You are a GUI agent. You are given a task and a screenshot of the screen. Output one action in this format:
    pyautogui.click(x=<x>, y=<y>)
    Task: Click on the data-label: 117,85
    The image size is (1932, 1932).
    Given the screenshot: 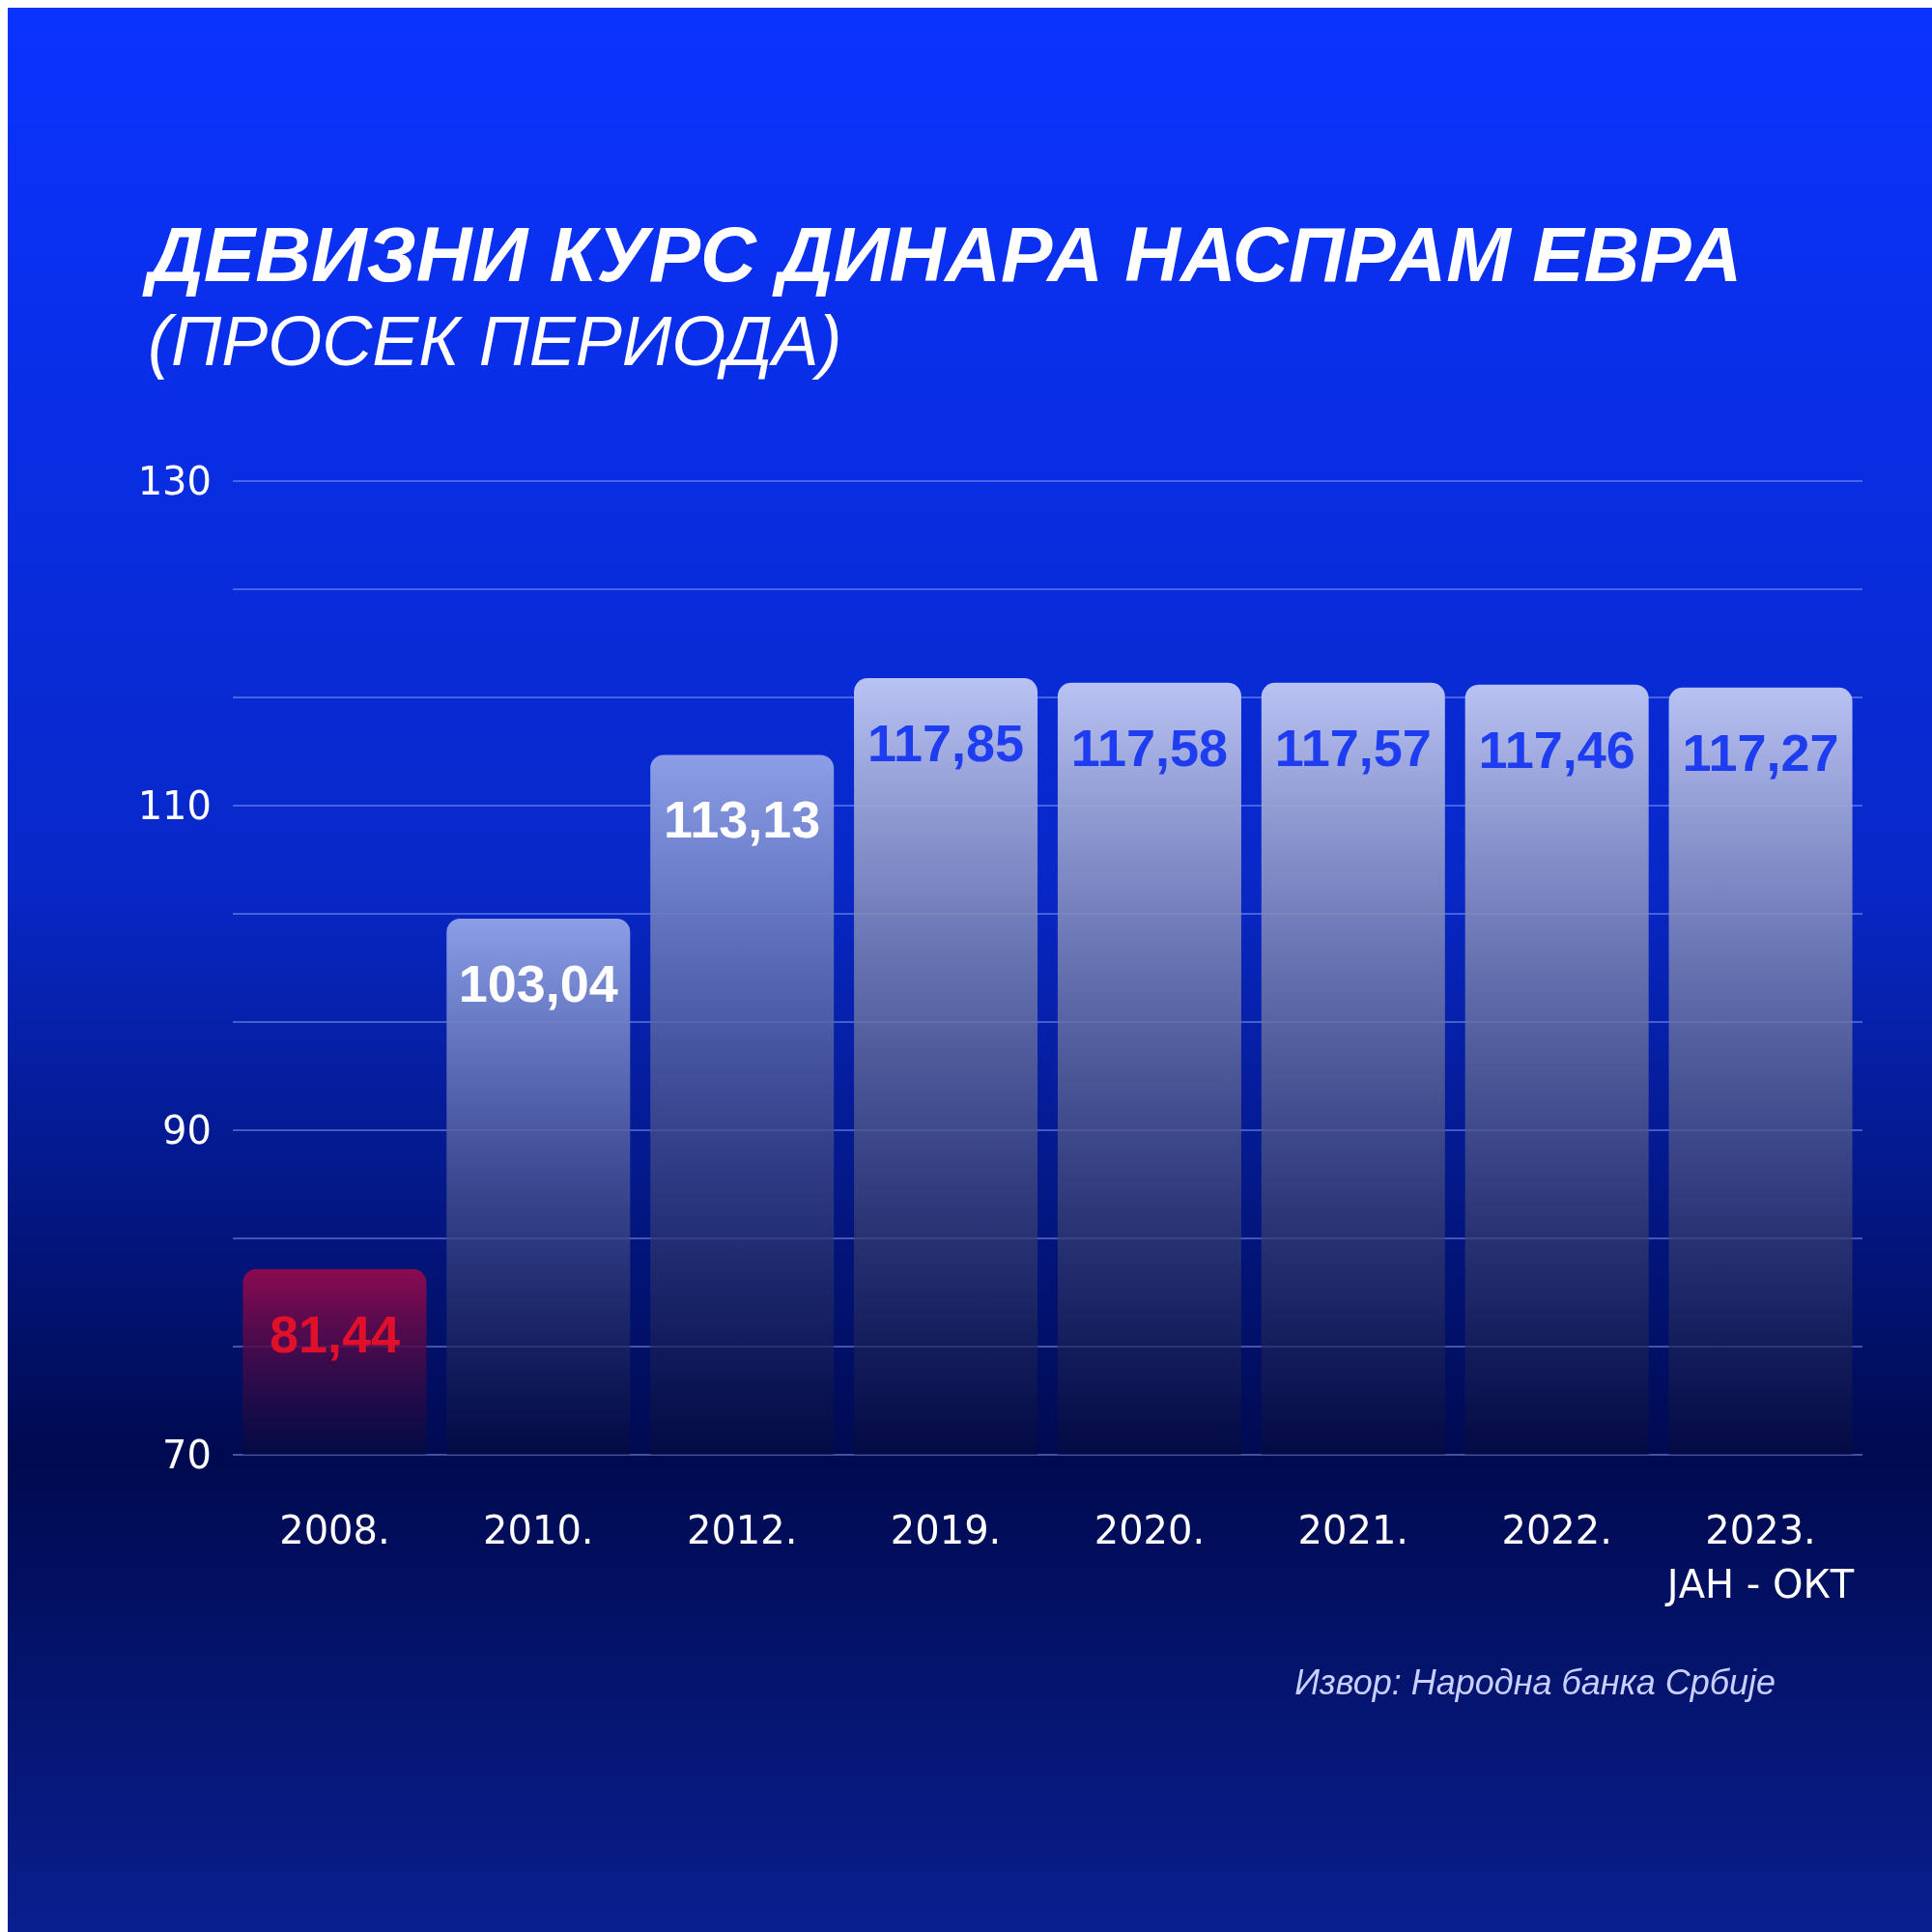 What is the action you would take?
    pyautogui.click(x=946, y=743)
    